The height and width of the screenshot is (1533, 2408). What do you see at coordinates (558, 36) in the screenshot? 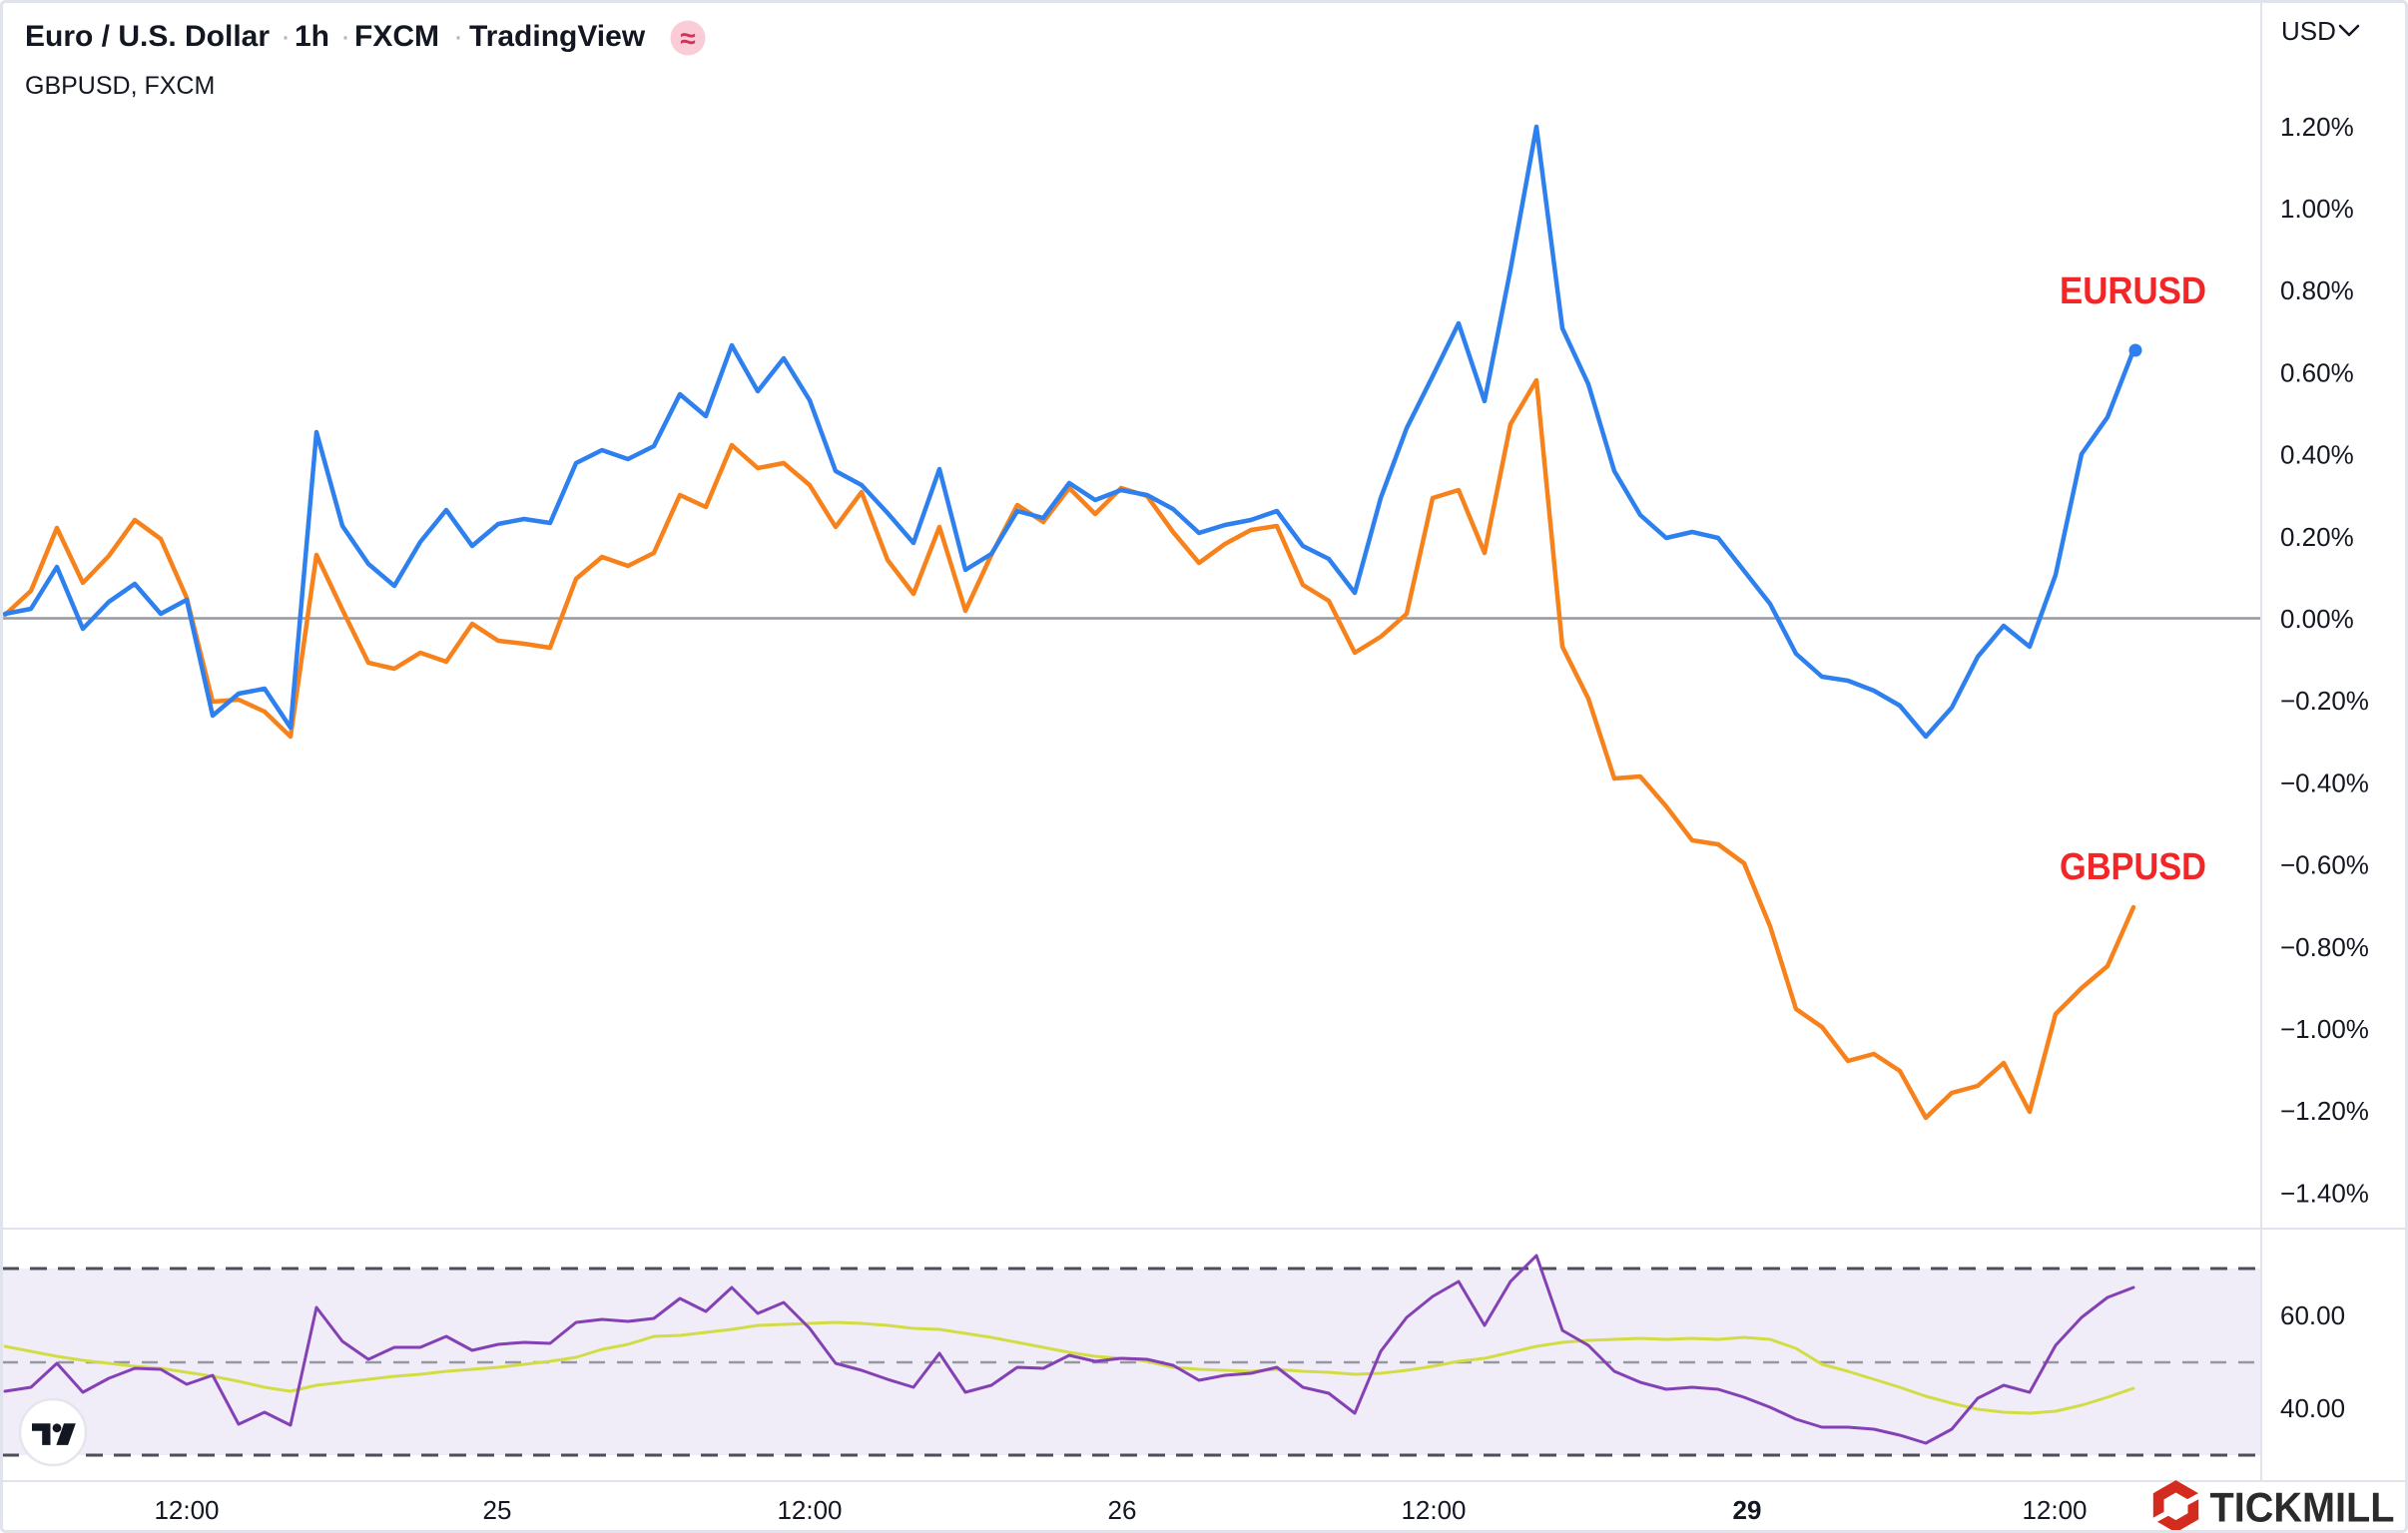
I see `svg-text: TradingView` at bounding box center [558, 36].